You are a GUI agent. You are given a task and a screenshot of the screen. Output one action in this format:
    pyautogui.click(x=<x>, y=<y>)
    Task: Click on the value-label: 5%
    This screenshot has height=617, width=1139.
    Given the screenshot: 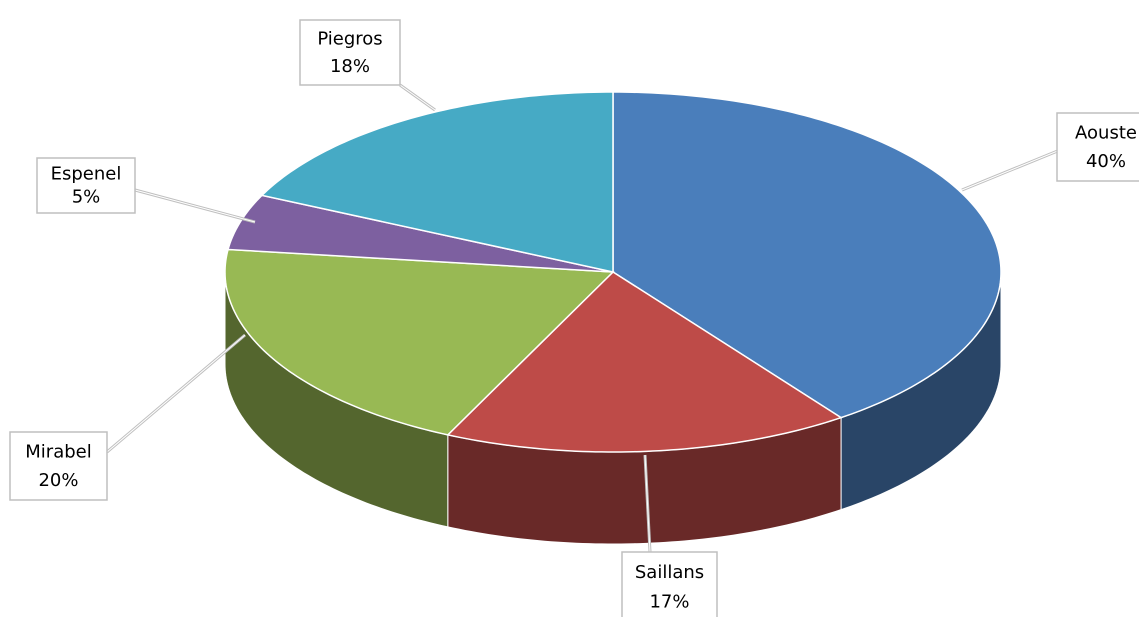 What is the action you would take?
    pyautogui.click(x=86, y=197)
    